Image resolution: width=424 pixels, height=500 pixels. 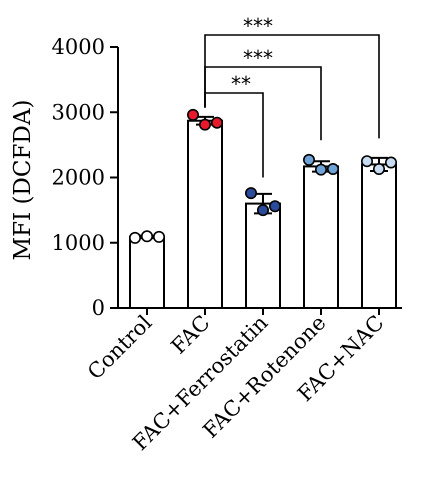 I want to click on y-axis: 0 1000 2000 3000 4000, so click(x=85, y=177).